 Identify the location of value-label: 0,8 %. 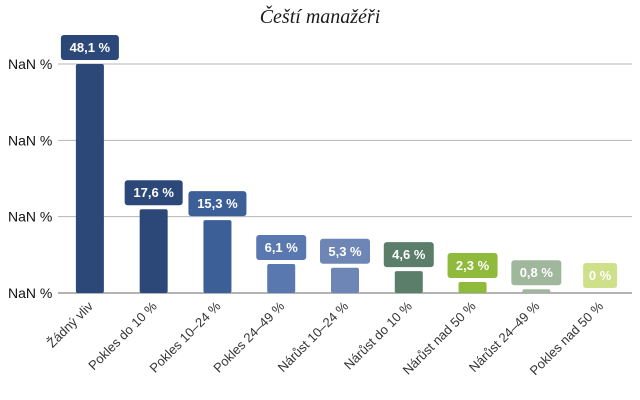
(537, 272).